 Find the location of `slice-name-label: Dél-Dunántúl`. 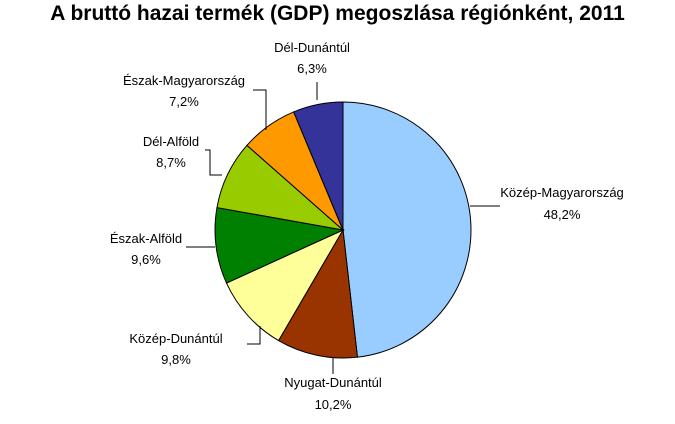

slice-name-label: Dél-Dunántúl is located at coordinates (312, 47).